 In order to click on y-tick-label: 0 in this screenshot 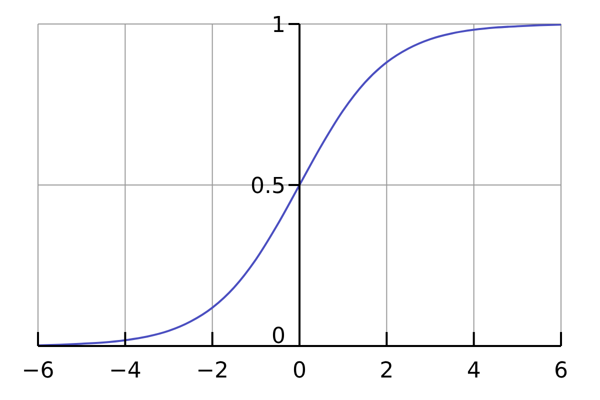, I will do `click(279, 336)`.